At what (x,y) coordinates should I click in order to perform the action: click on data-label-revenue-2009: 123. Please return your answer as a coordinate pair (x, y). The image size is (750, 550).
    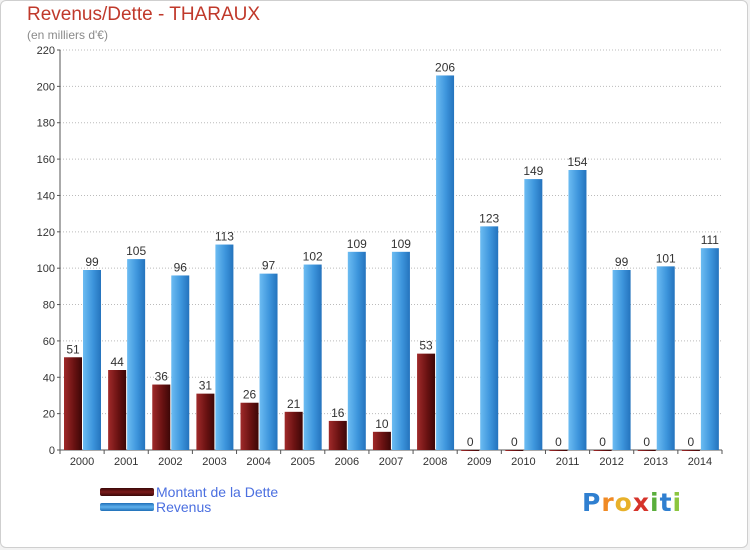
    Looking at the image, I should click on (489, 218).